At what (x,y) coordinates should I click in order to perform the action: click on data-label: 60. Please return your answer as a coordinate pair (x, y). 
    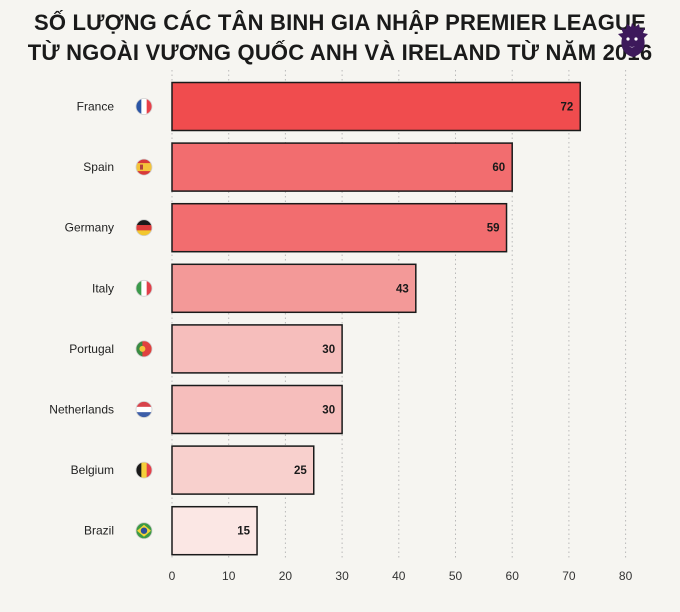
    Looking at the image, I should click on (498, 168).